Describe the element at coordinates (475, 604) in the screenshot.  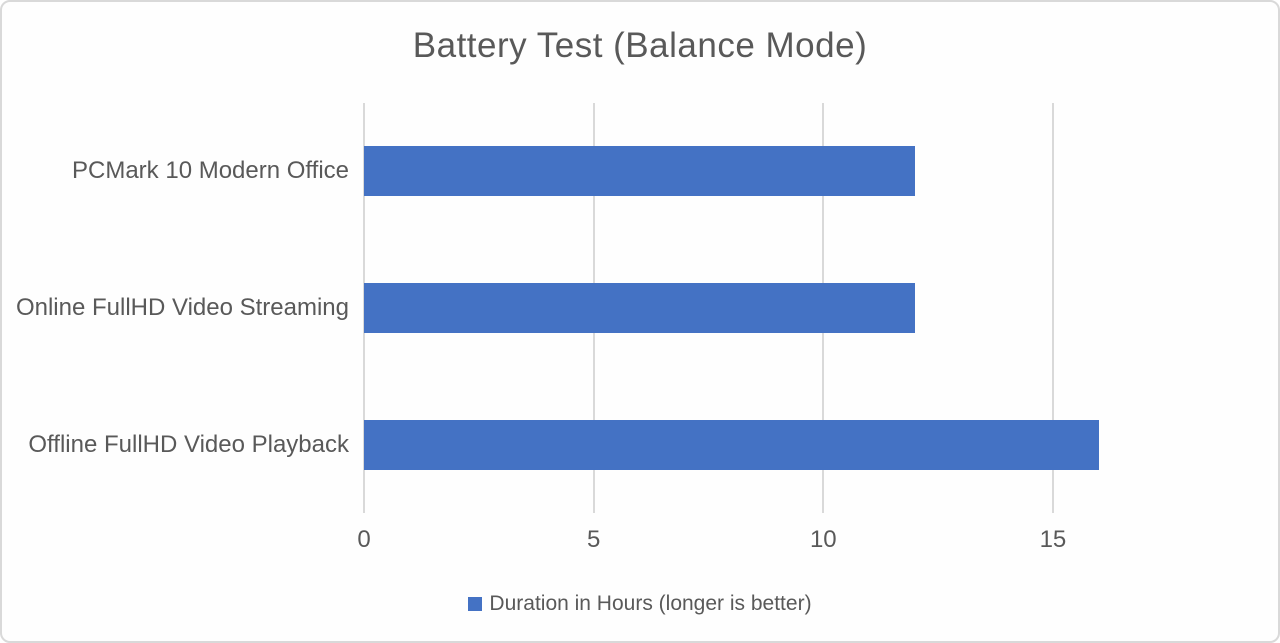
I see `legend-series-swatch-icon` at that location.